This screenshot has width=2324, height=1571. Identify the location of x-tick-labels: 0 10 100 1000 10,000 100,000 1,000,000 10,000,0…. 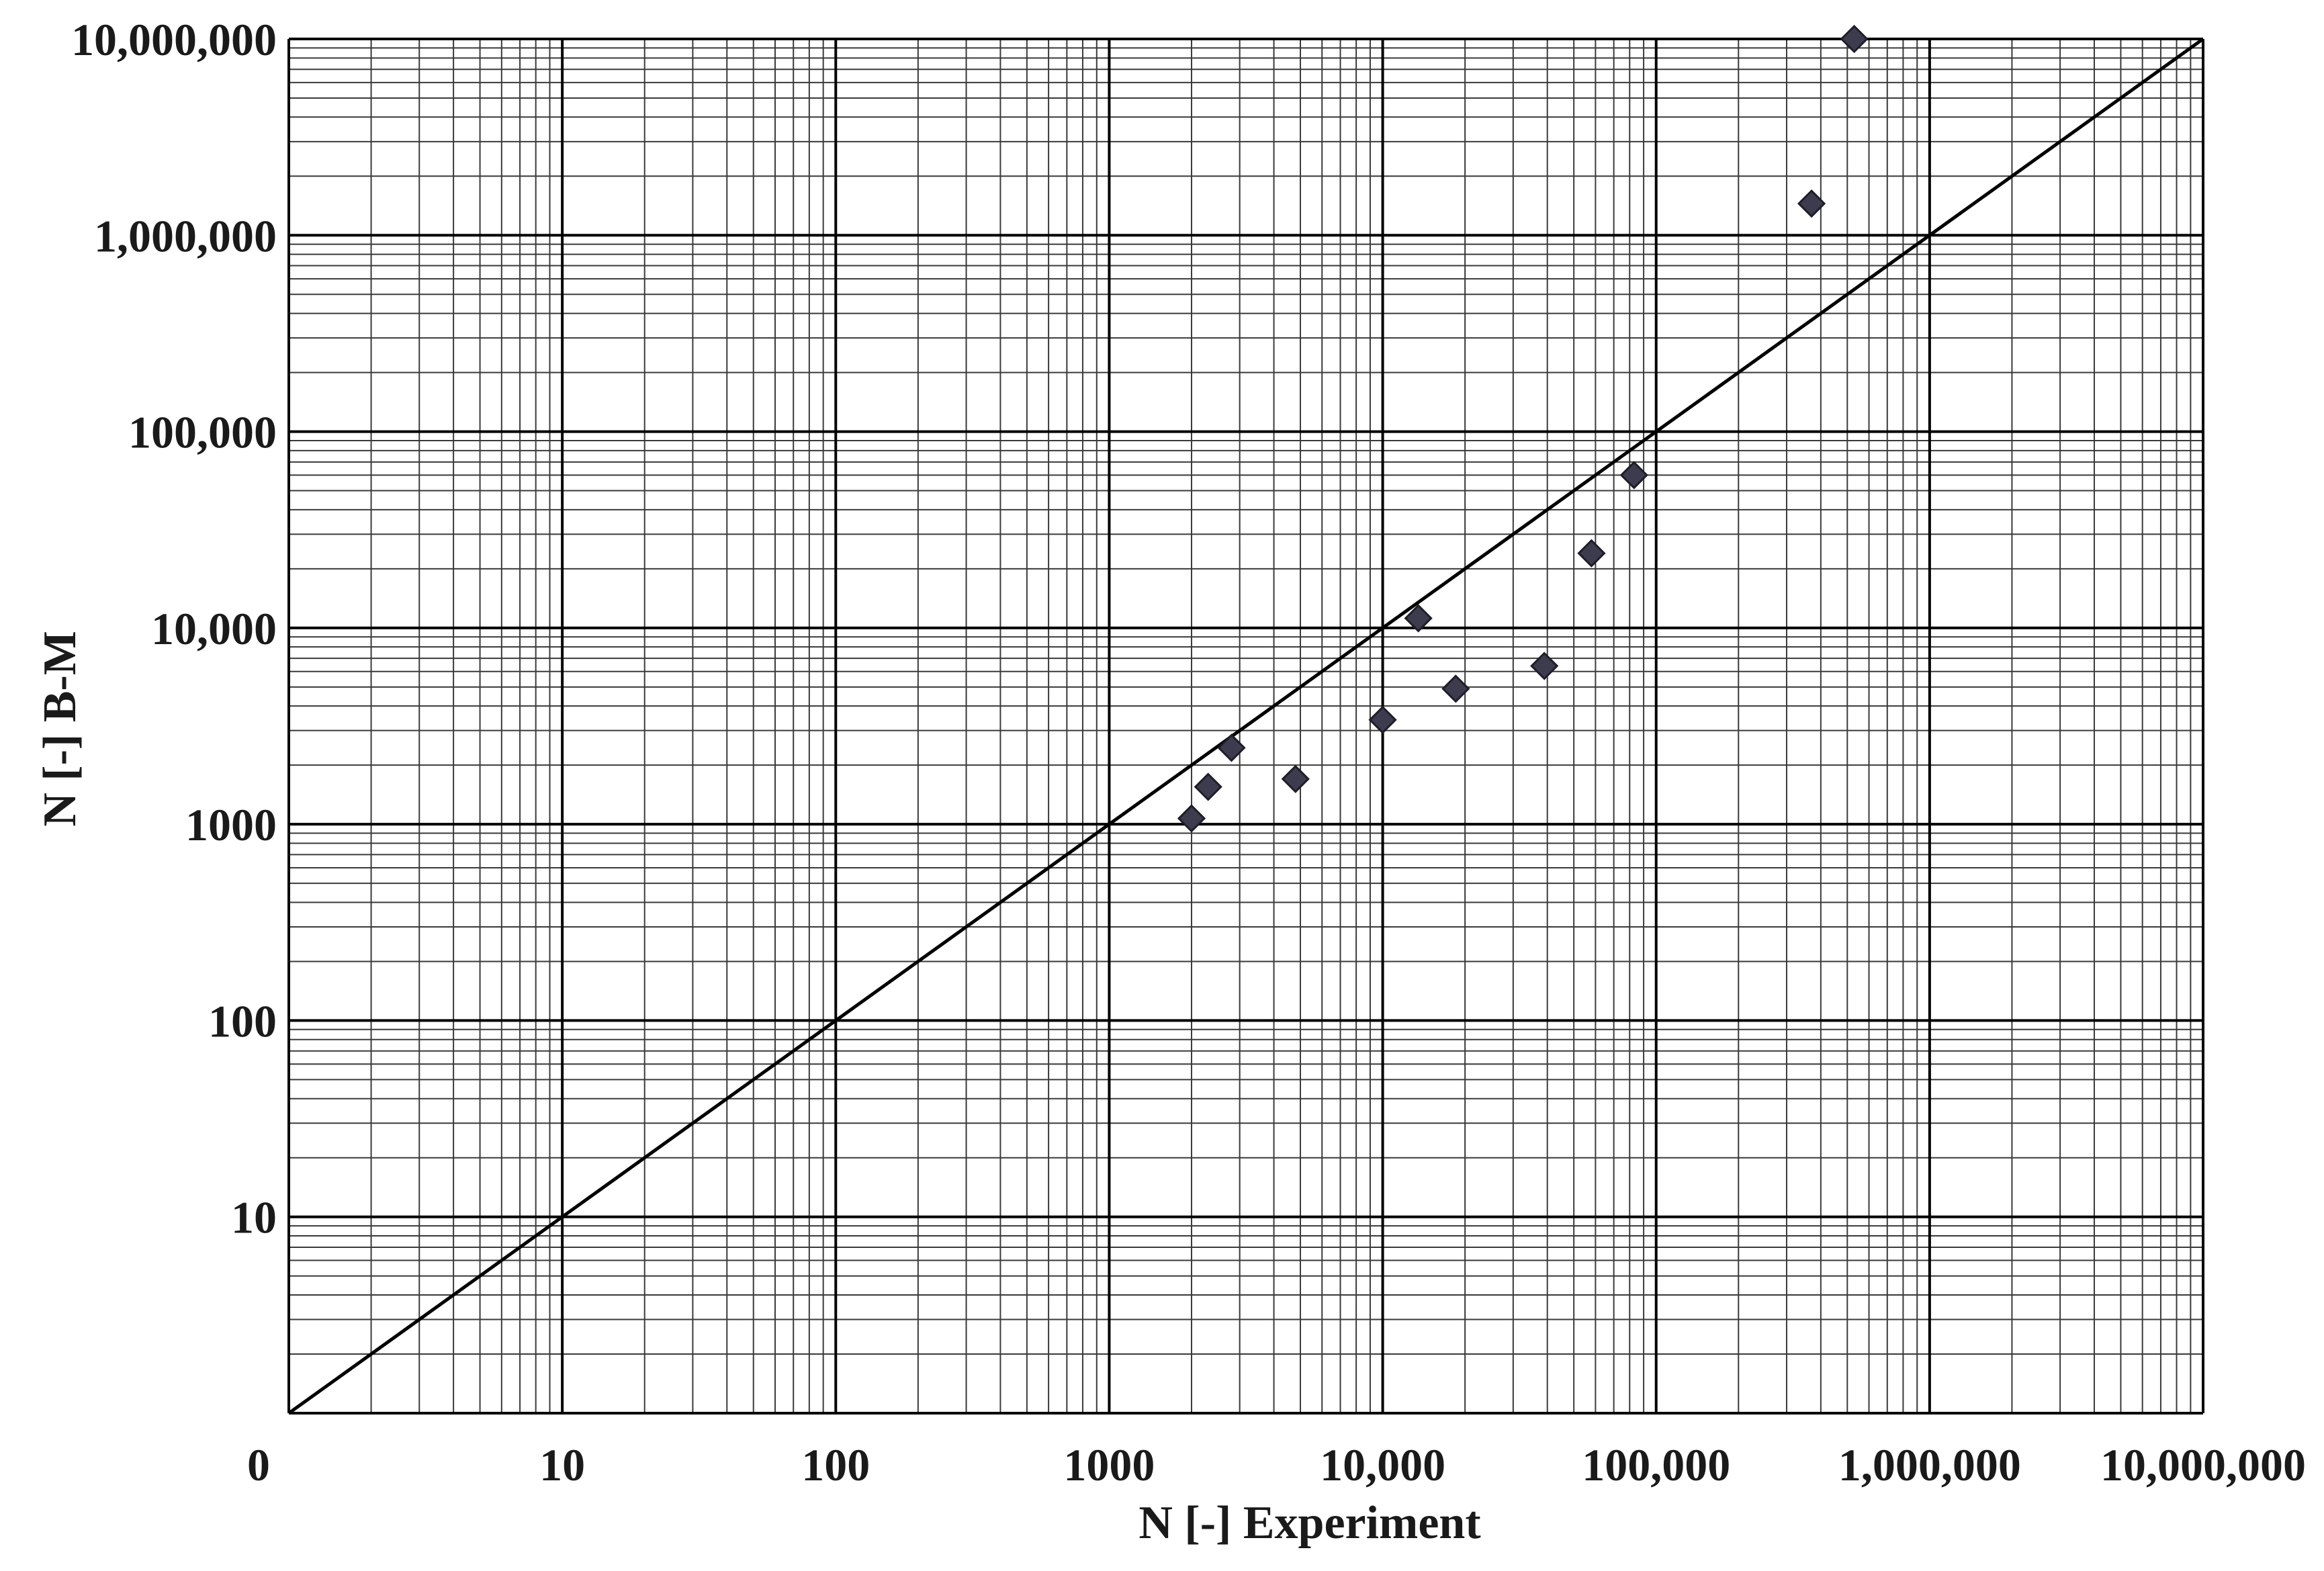
(1276, 1464).